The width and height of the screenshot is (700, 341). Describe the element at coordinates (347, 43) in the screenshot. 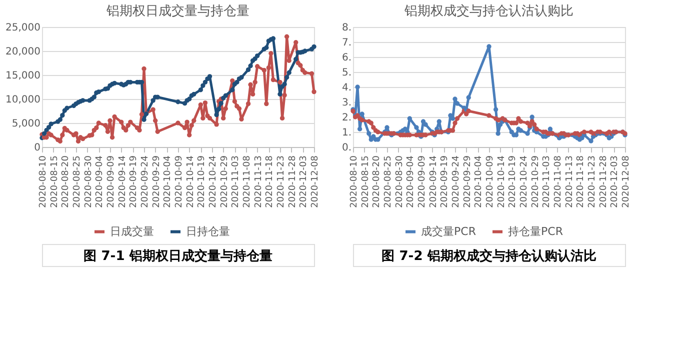

I see `y-tick-label: 7.` at that location.